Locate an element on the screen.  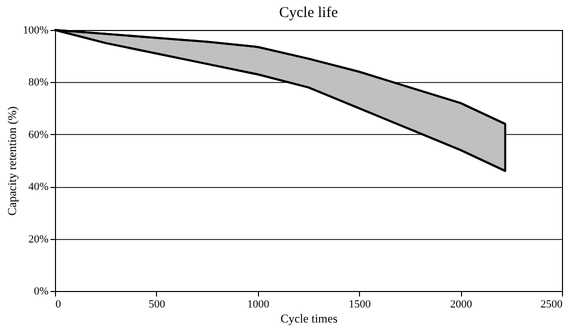
y-tick-label: 60% is located at coordinates (38, 134).